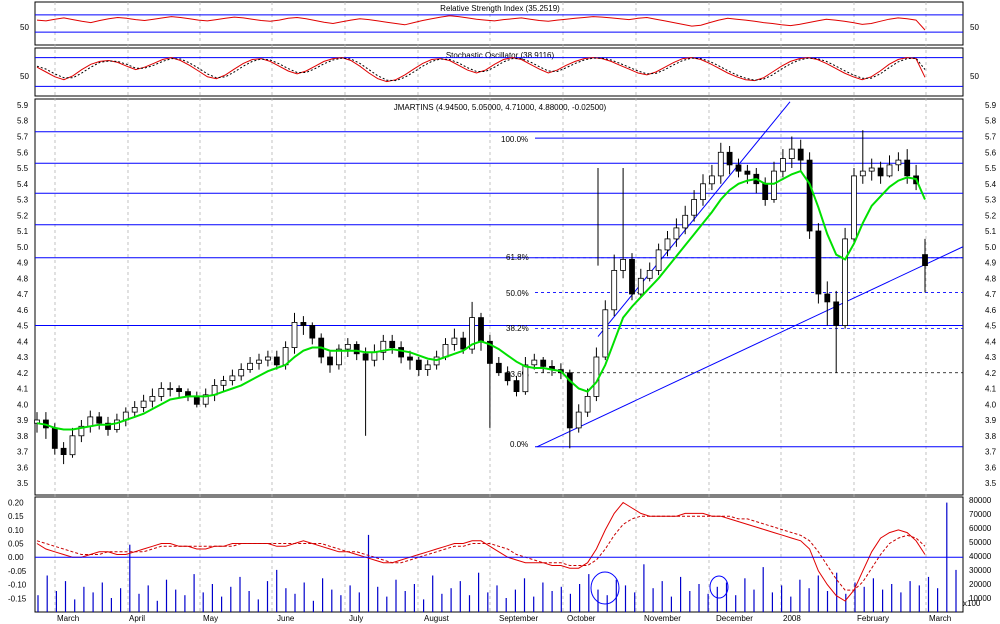 Image resolution: width=1000 pixels, height=624 pixels. Describe the element at coordinates (500, 8) in the screenshot. I see `rsi-title: Relative Strength Index (35.2519)` at that location.